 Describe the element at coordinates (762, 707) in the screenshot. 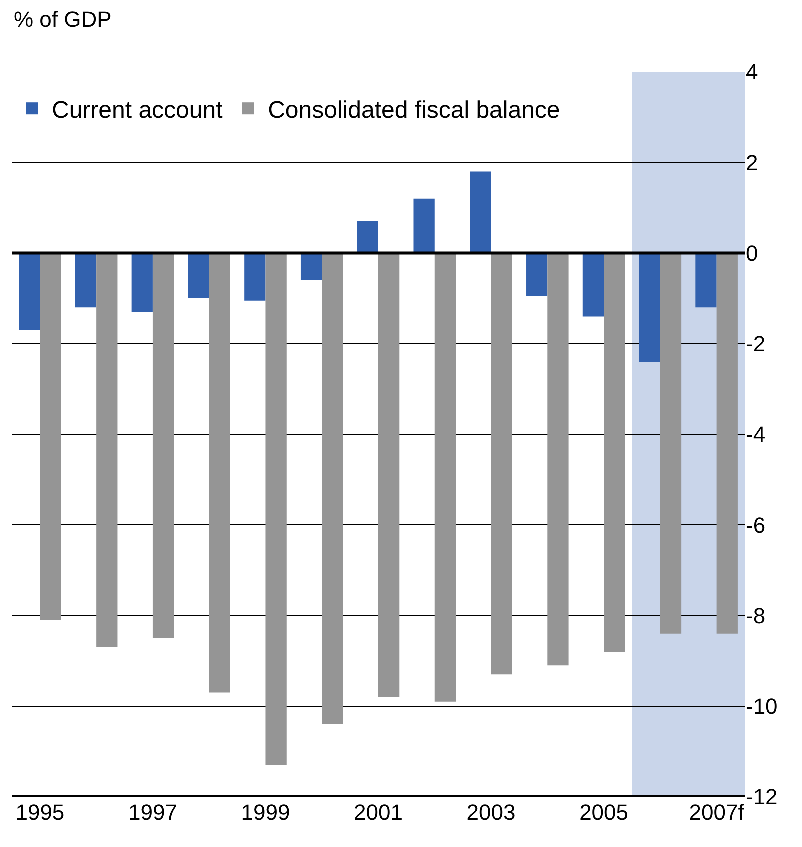

I see `y-tick-label: -10` at that location.